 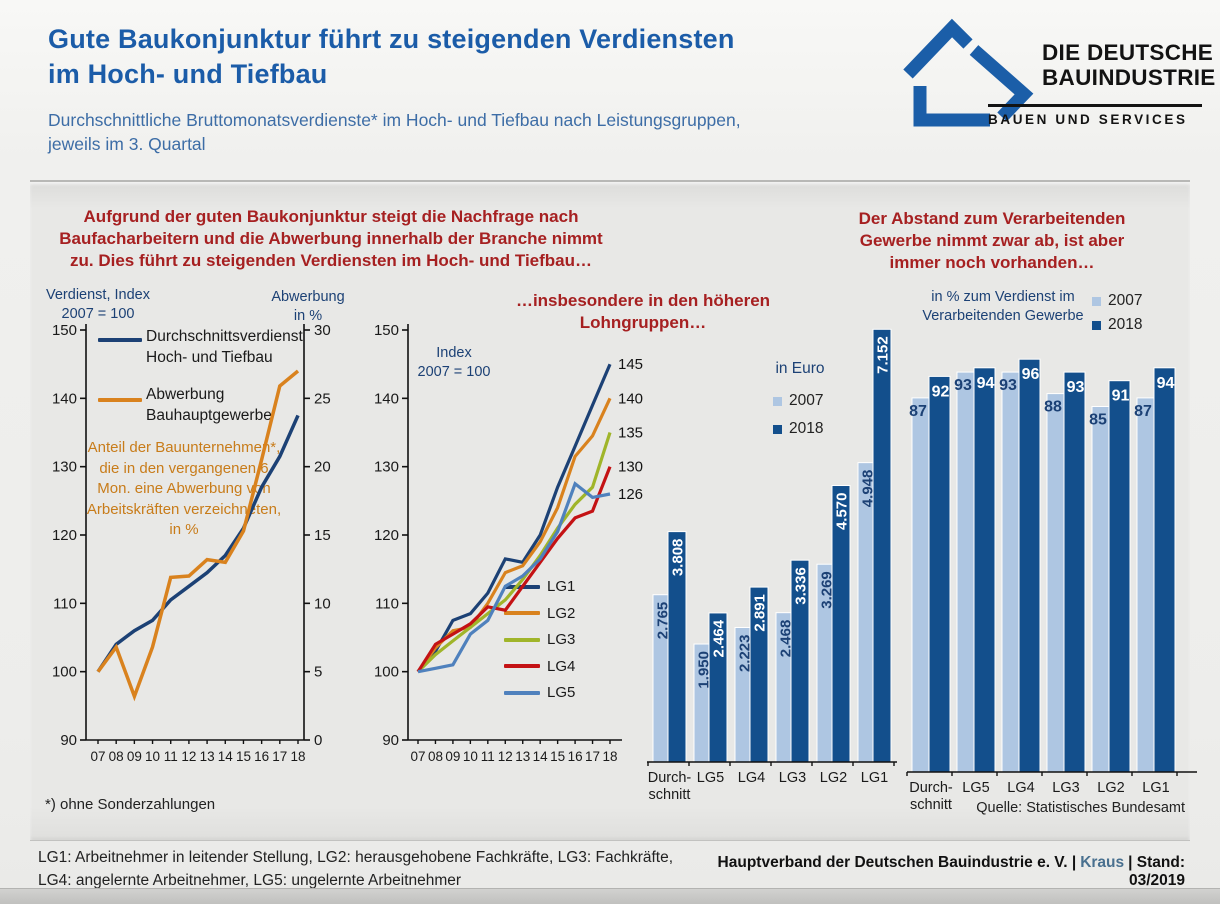 I want to click on logo-name-line: BAUINDUSTRIE, so click(x=1129, y=77).